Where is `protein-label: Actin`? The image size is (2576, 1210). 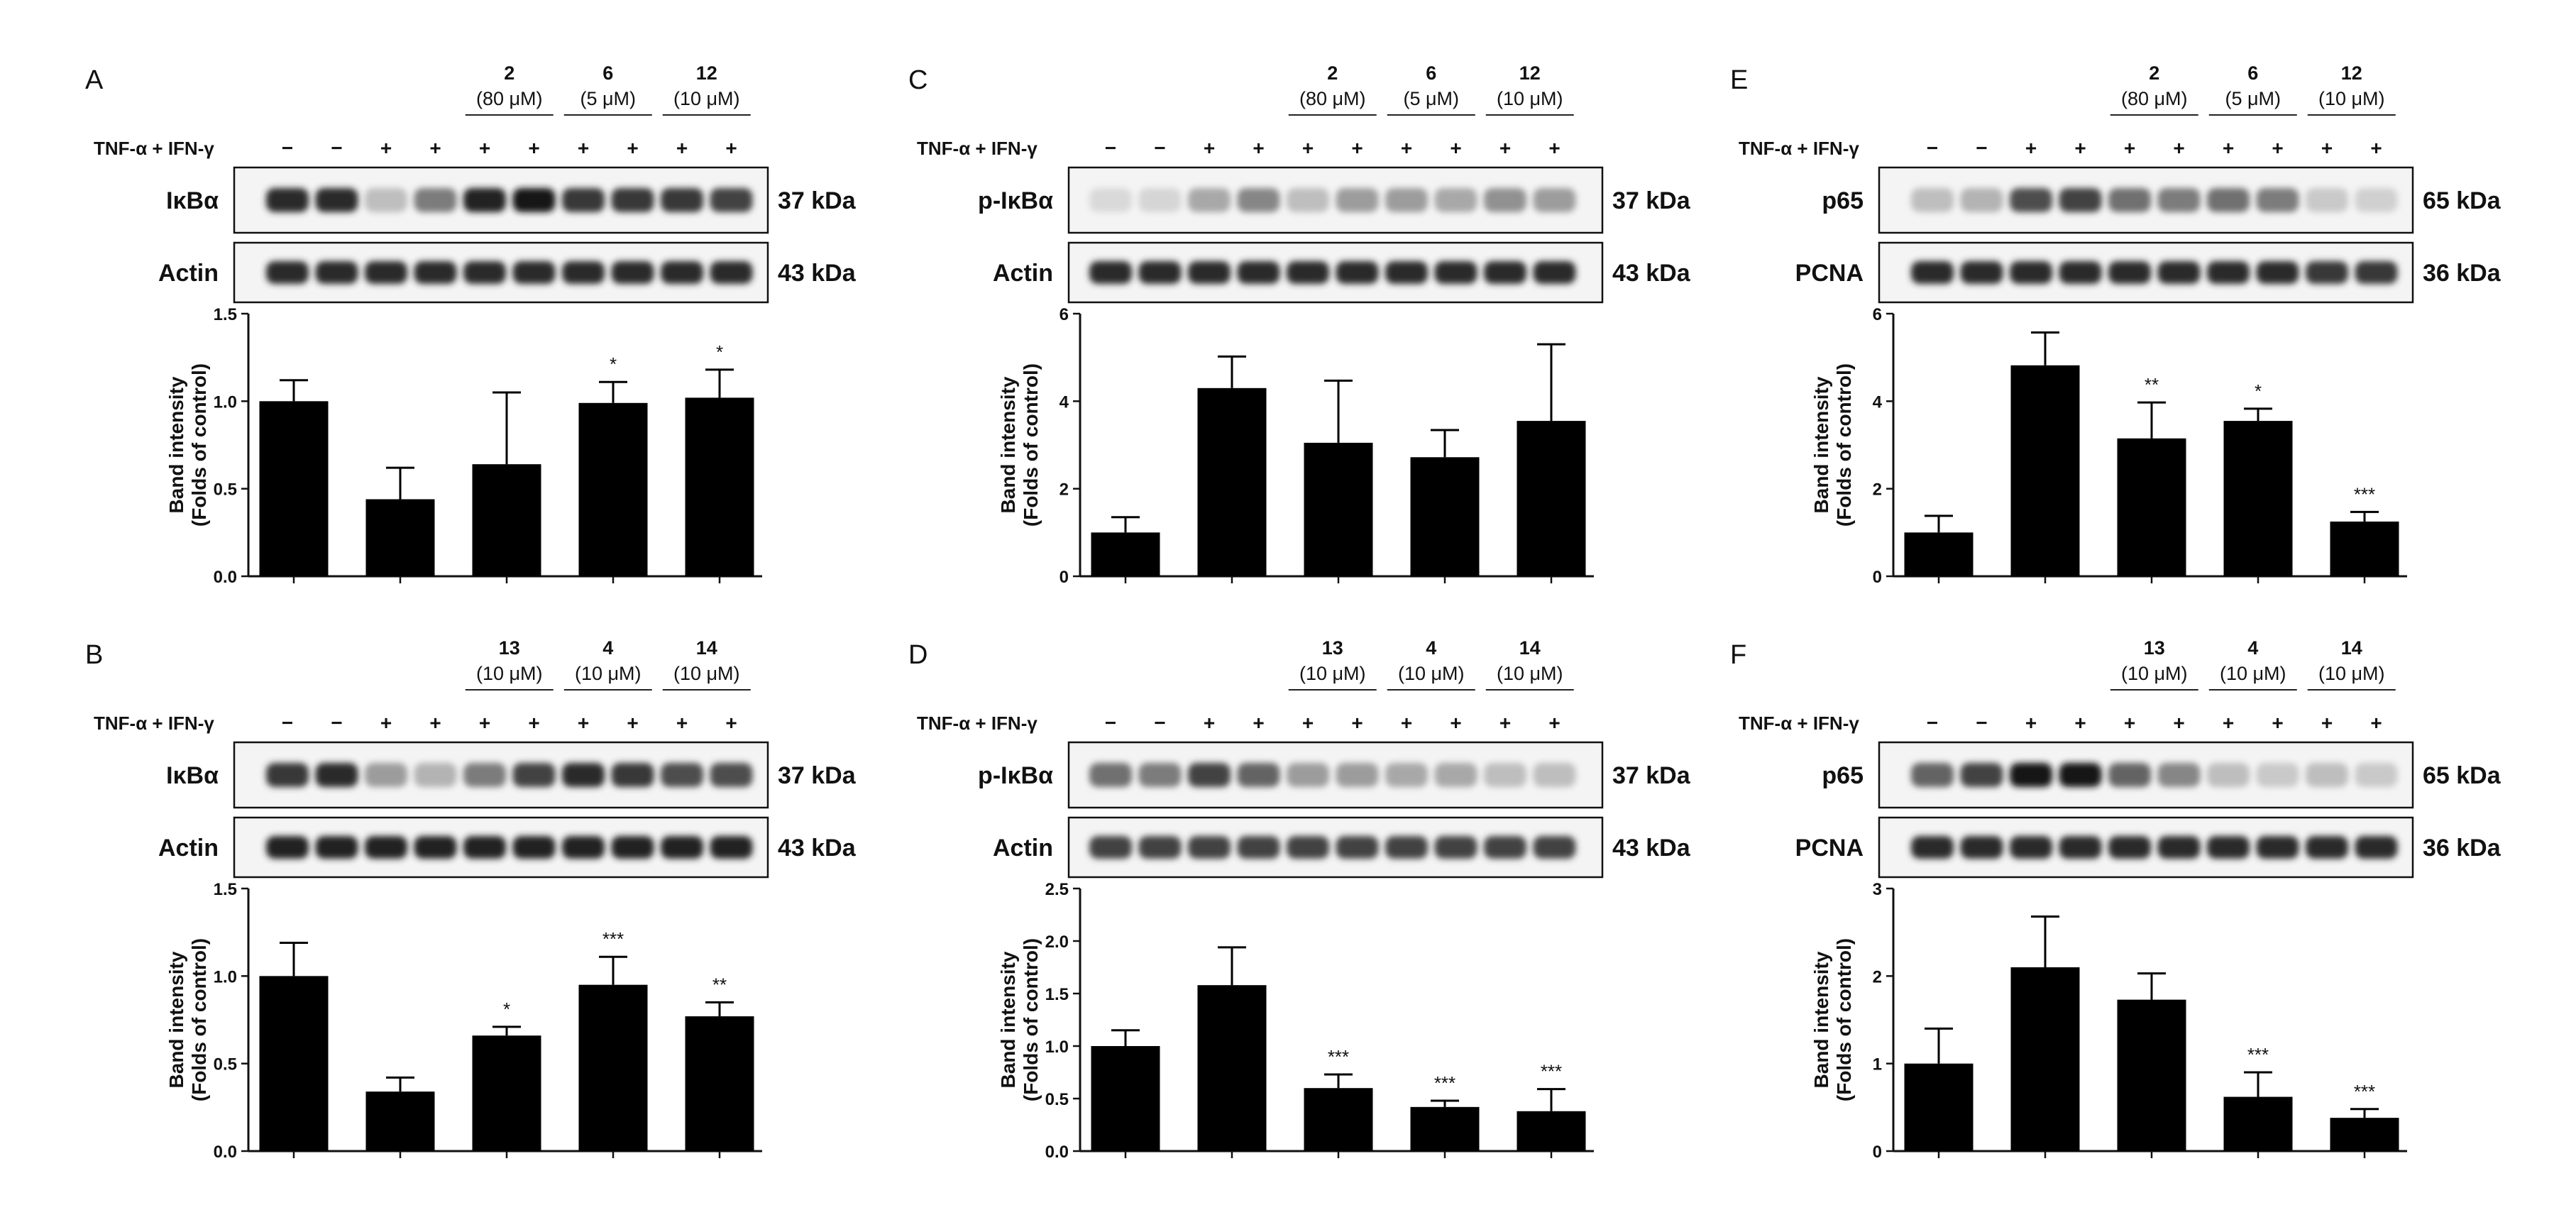
protein-label: Actin is located at coordinates (1023, 849).